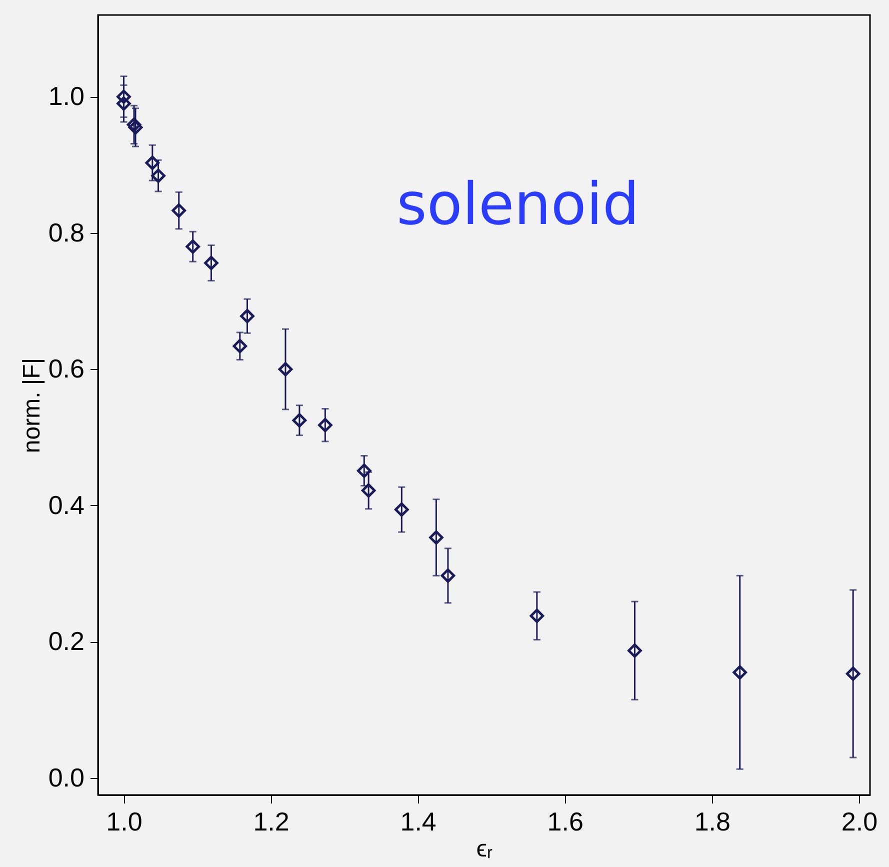 The height and width of the screenshot is (867, 889). Describe the element at coordinates (418, 821) in the screenshot. I see `x-tick-label: 1.4` at that location.